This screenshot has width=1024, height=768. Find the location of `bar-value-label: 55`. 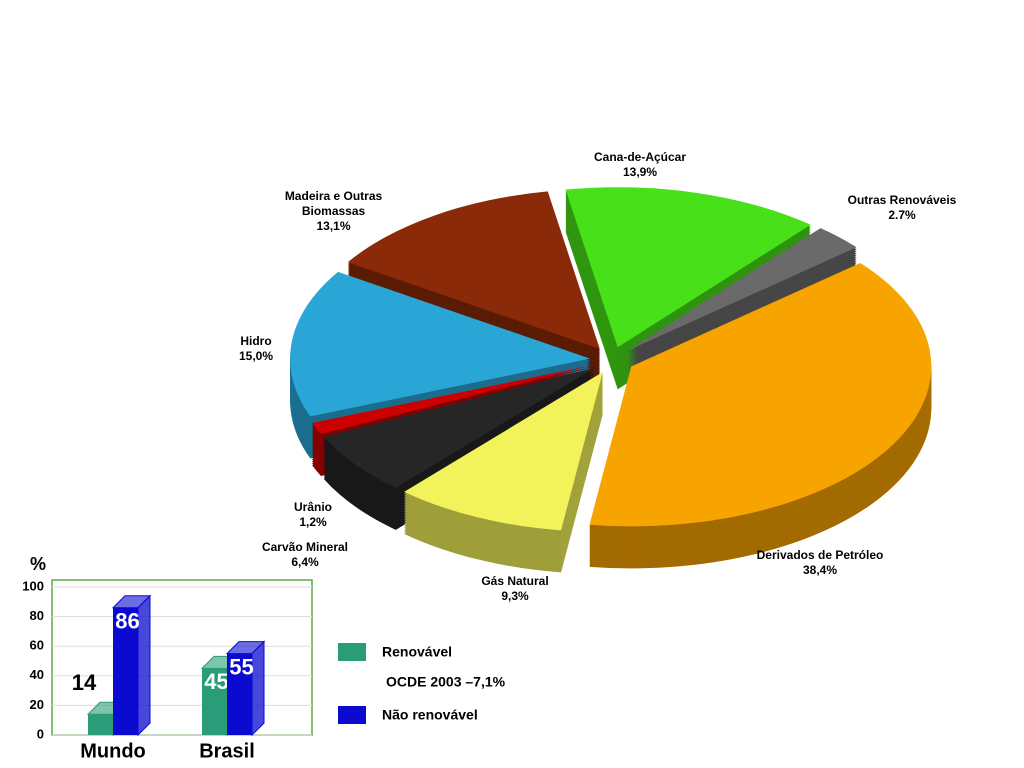

bar-value-label: 55 is located at coordinates (241, 666).